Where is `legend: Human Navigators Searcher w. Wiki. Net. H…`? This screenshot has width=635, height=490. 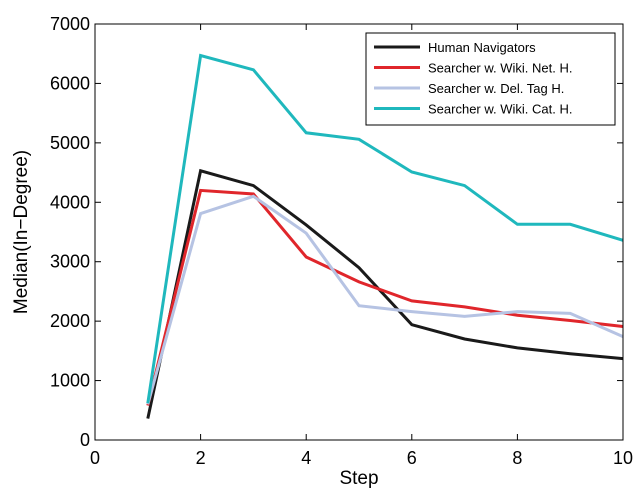 legend: Human Navigators Searcher w. Wiki. Net. H… is located at coordinates (490, 79).